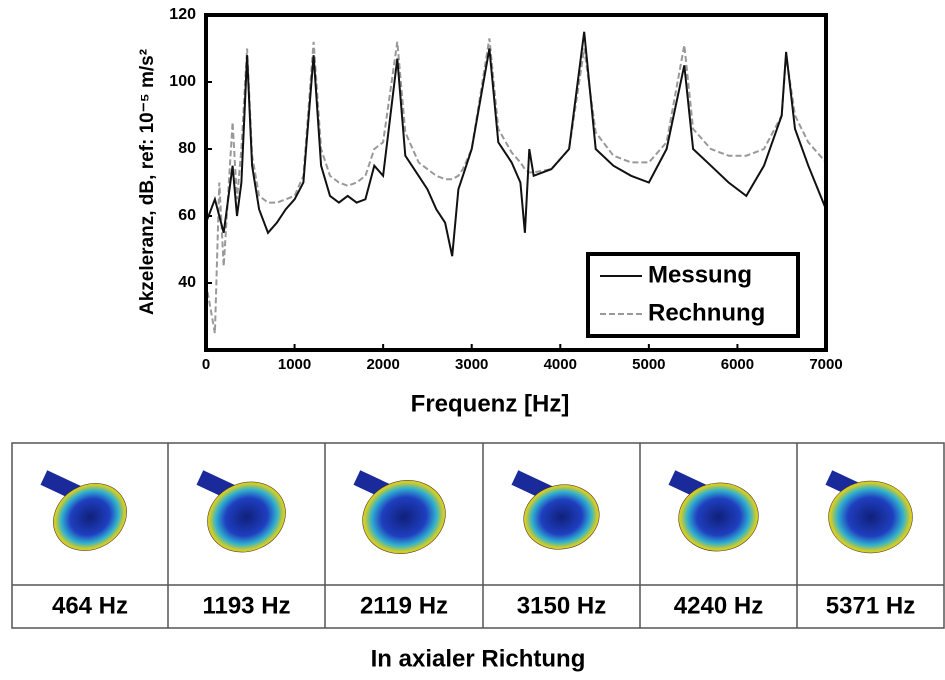  Describe the element at coordinates (490, 403) in the screenshot. I see `x-axis-label: Frequenz [Hz]` at that location.